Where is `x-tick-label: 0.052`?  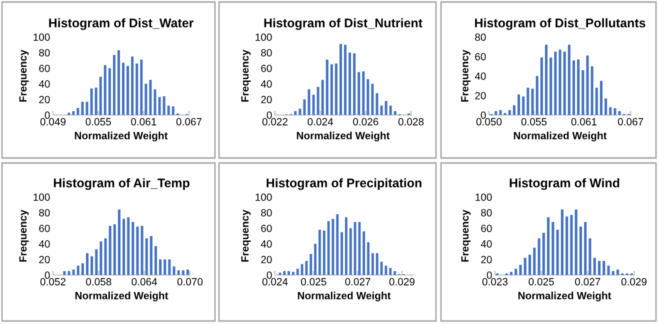 x-tick-label: 0.052 is located at coordinates (53, 282).